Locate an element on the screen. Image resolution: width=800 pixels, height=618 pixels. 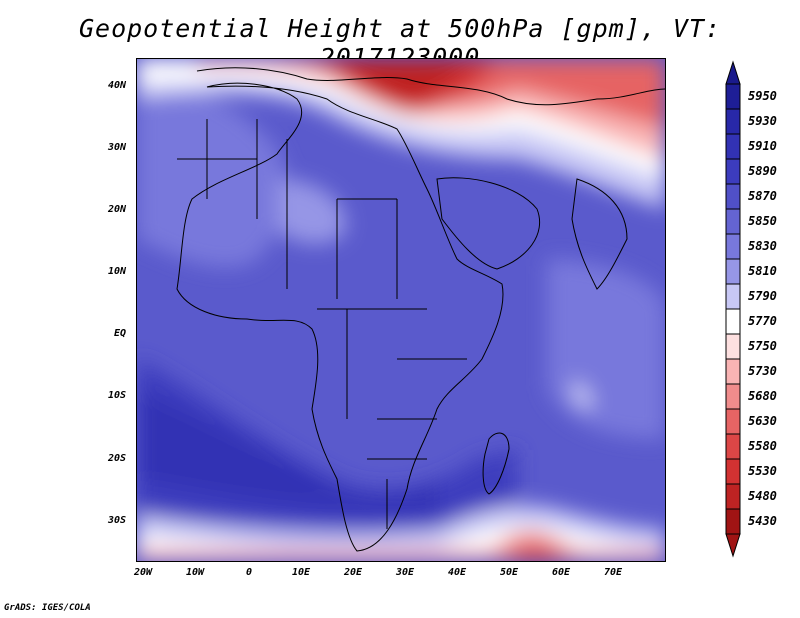
colorbar-level-label: 5870 is located at coordinates (762, 195).